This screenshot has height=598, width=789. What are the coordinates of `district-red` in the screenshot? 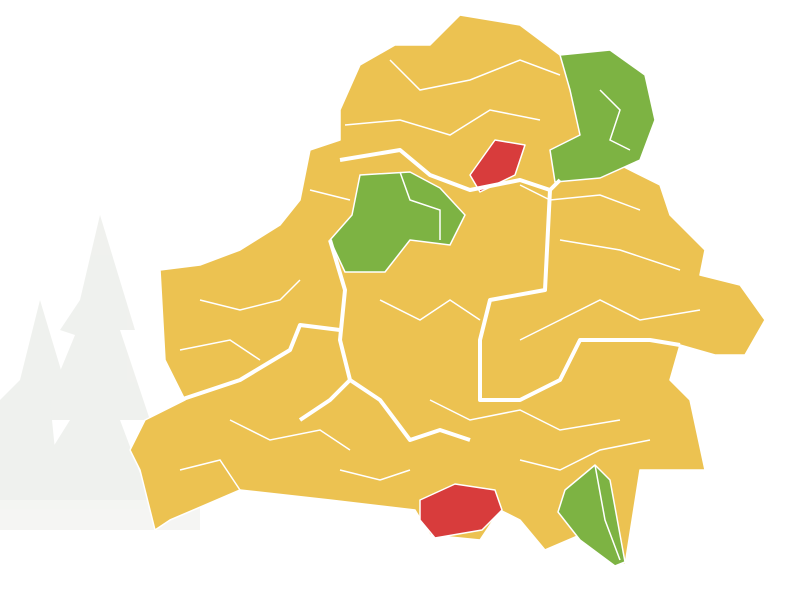 It's located at (461, 511).